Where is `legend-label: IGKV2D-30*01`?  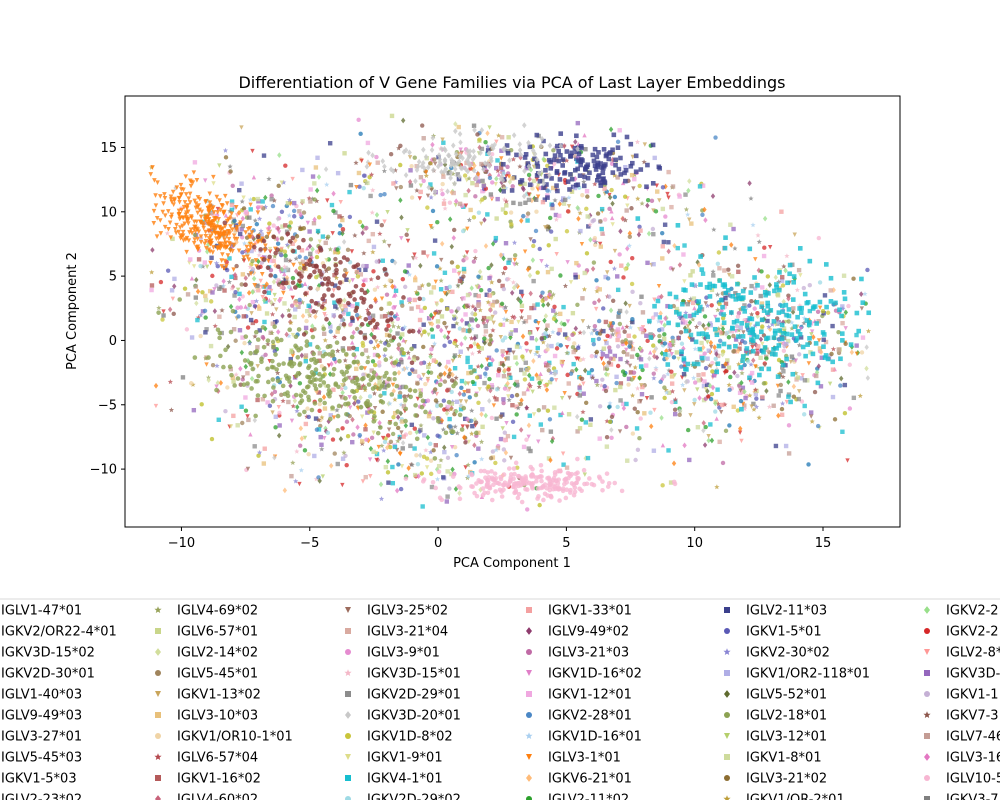
legend-label: IGKV2D-30*01 is located at coordinates (48, 674).